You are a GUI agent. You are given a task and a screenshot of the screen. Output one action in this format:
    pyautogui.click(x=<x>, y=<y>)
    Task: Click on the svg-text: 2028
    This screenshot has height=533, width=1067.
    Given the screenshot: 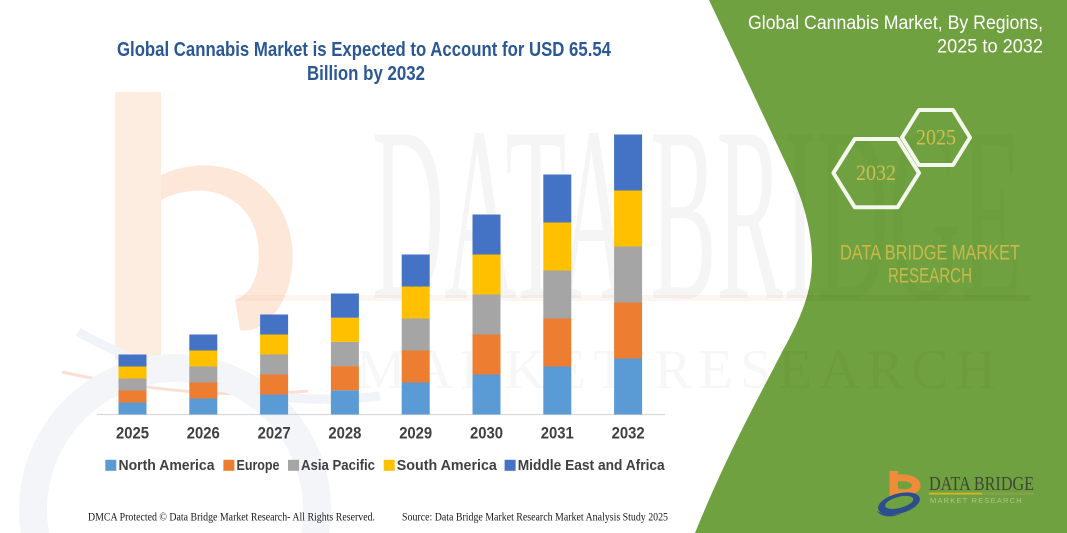 What is the action you would take?
    pyautogui.click(x=344, y=433)
    